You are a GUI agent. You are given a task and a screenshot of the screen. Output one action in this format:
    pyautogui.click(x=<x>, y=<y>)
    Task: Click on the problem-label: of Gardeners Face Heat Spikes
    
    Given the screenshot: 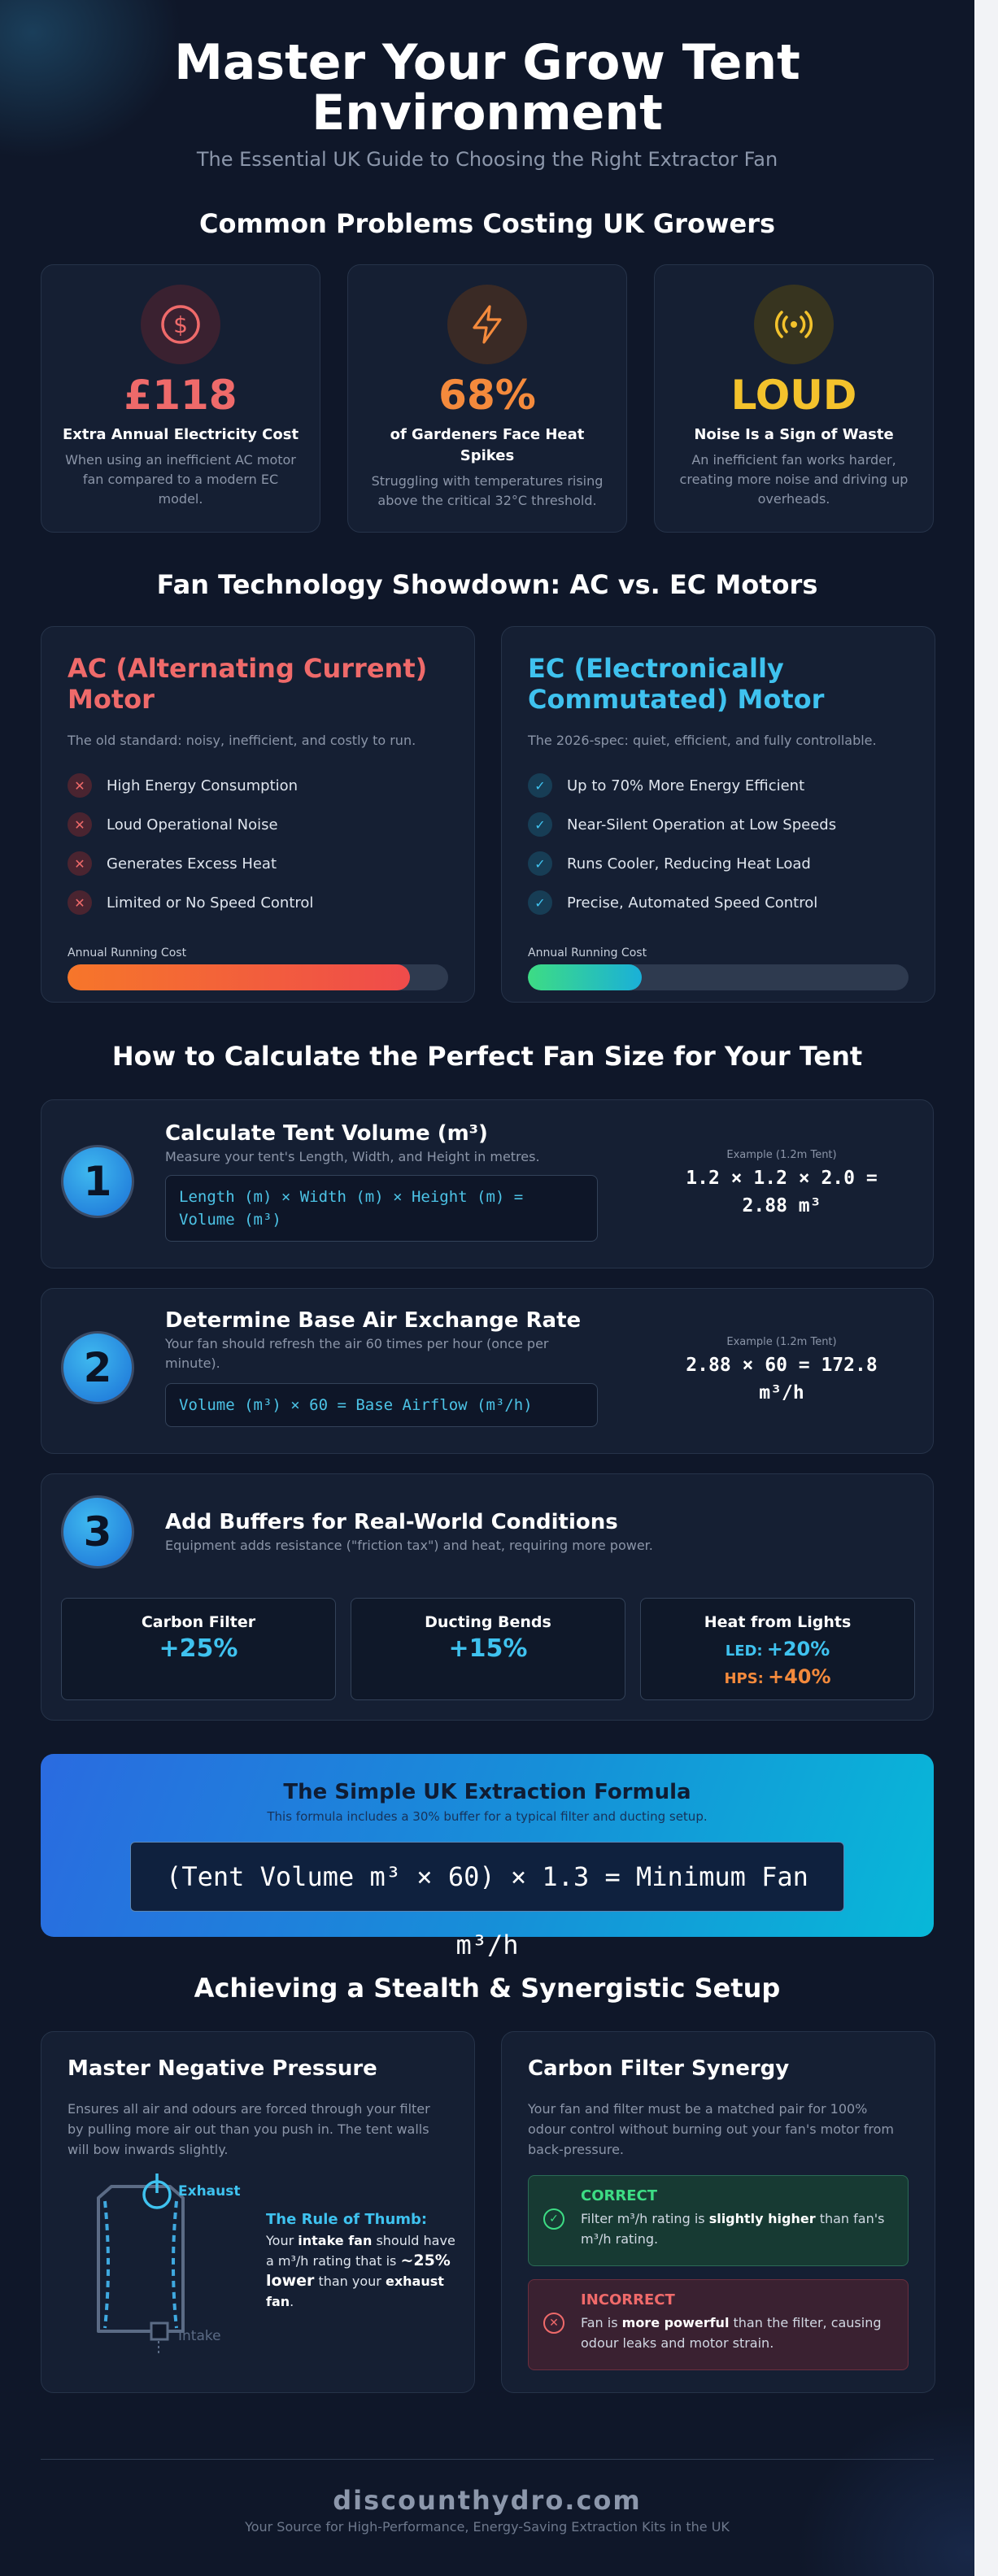 What is the action you would take?
    pyautogui.click(x=487, y=445)
    